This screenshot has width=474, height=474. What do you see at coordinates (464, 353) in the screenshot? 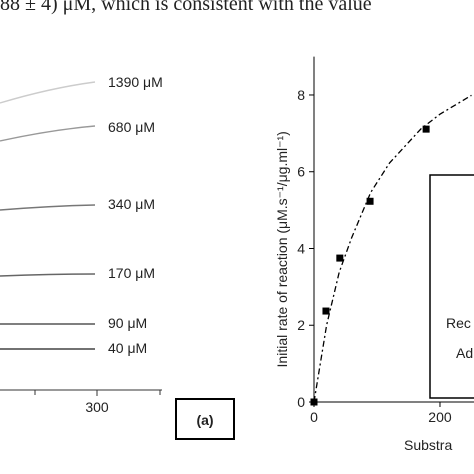
I see `legend-text: Ad` at bounding box center [464, 353].